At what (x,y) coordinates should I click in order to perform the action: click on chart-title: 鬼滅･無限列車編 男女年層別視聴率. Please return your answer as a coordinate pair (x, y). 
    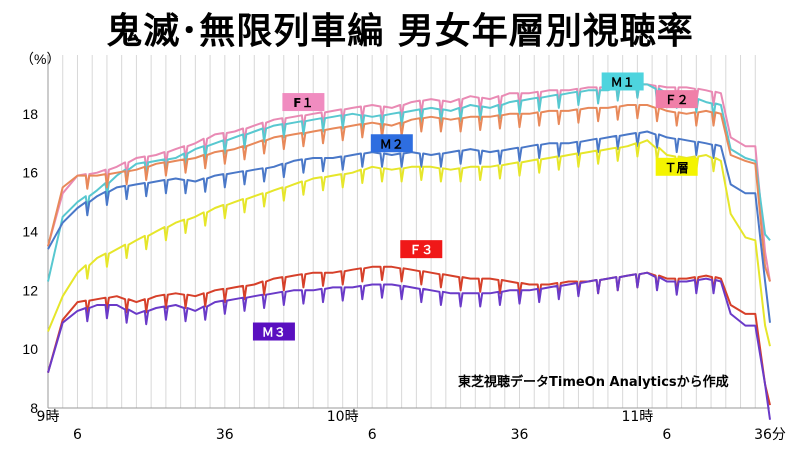
    Looking at the image, I should click on (400, 31).